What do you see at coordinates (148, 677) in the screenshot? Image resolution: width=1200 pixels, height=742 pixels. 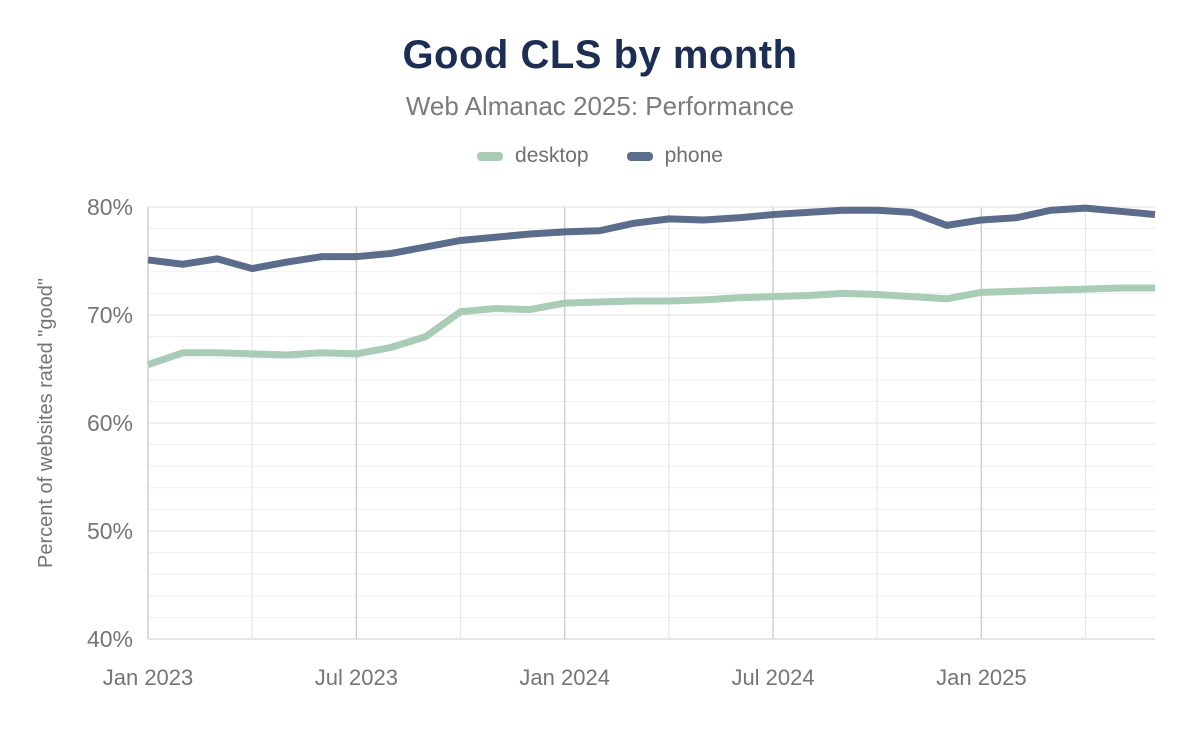 I see `x-tick-label: Jan 2023` at bounding box center [148, 677].